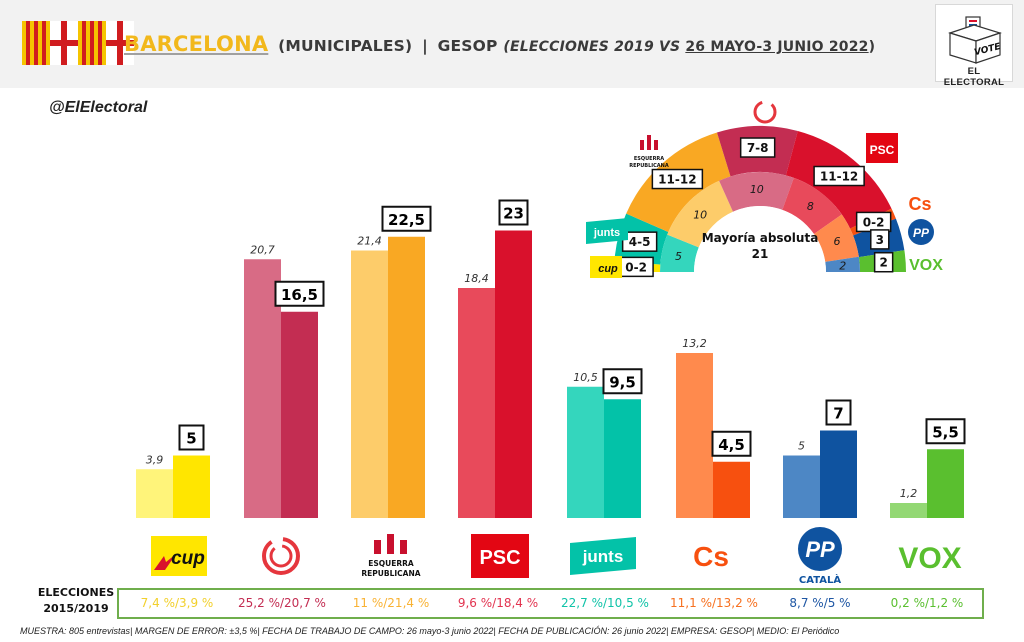  Describe the element at coordinates (281, 555) in the screenshot. I see `bcomu-logo` at that location.